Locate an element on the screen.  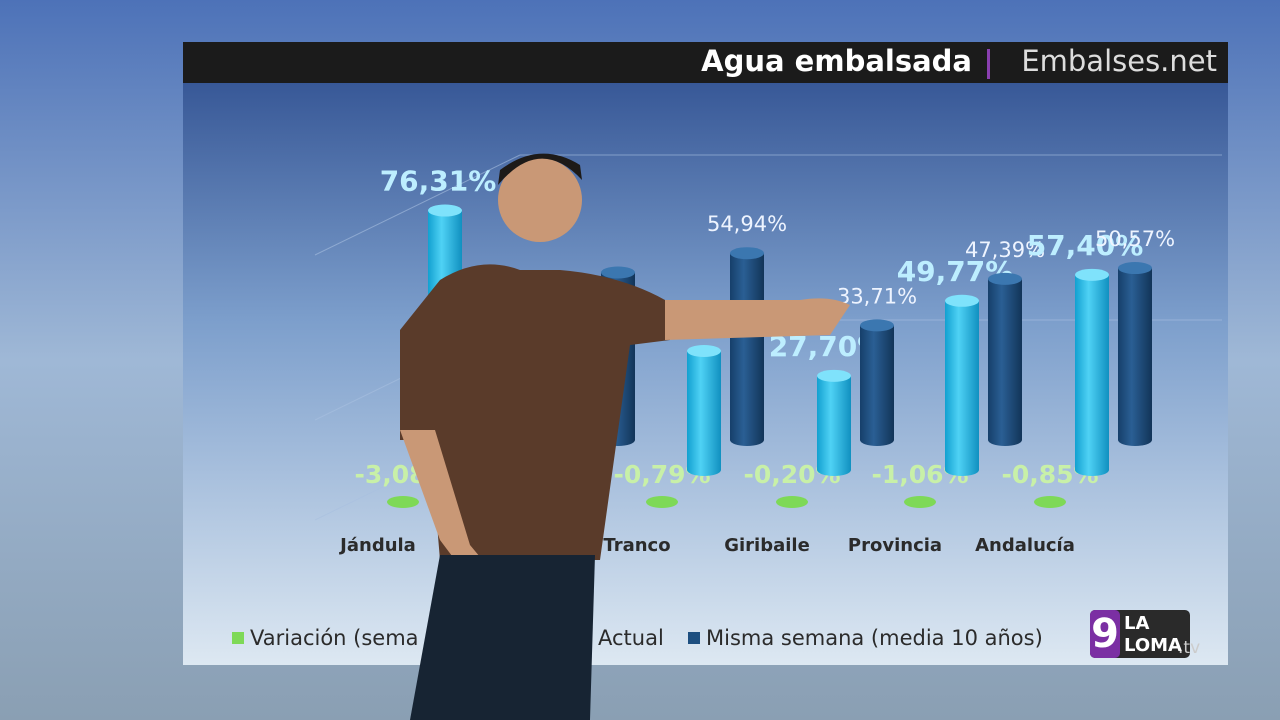
x-tick-label: Provincia is located at coordinates (895, 545).